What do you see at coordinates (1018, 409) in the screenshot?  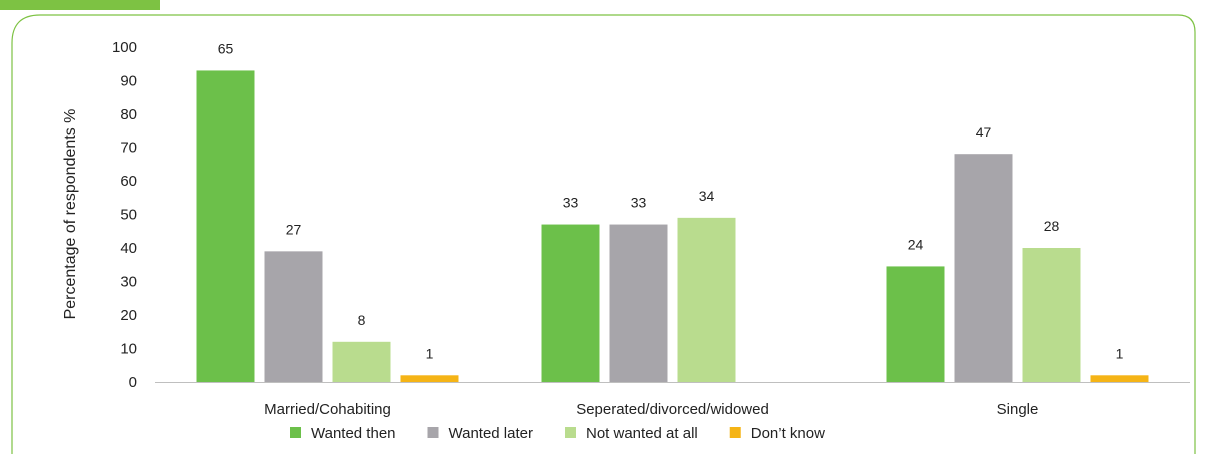 I see `x-category-label: Single` at bounding box center [1018, 409].